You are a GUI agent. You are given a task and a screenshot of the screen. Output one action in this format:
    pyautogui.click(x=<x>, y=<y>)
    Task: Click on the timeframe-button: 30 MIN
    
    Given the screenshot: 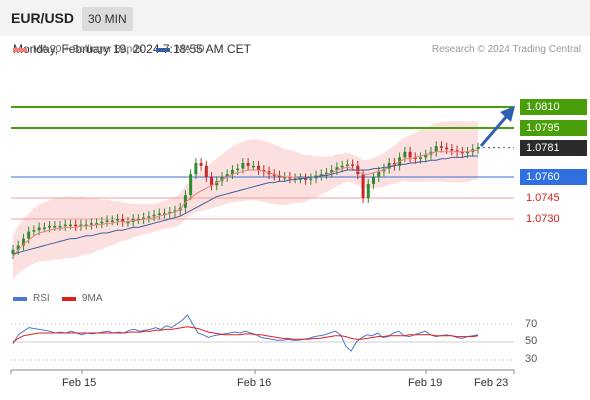 What is the action you would take?
    pyautogui.click(x=107, y=19)
    